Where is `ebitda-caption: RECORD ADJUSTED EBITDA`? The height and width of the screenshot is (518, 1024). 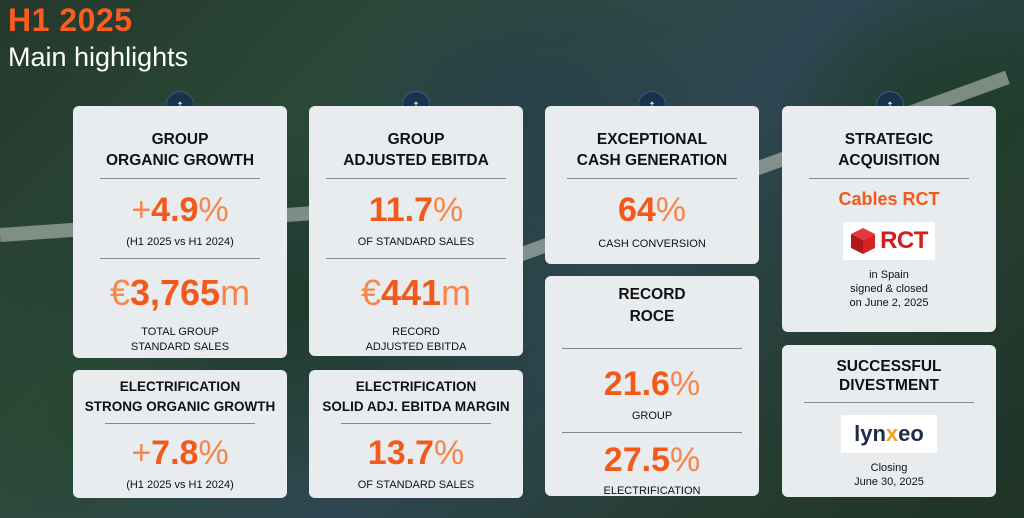 ebitda-caption: RECORD ADJUSTED EBITDA is located at coordinates (416, 339).